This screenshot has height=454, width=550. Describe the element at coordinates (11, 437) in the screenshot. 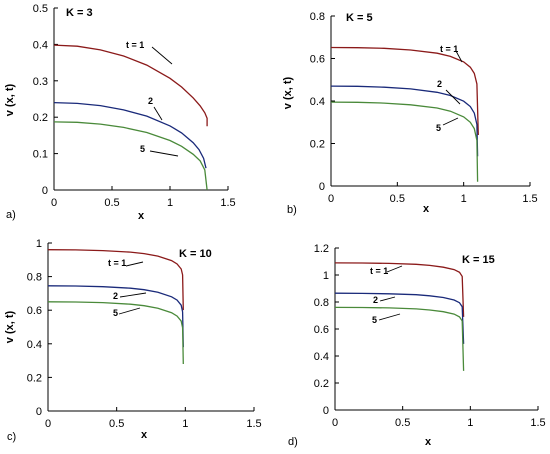

I see `panel-letter: c)` at that location.